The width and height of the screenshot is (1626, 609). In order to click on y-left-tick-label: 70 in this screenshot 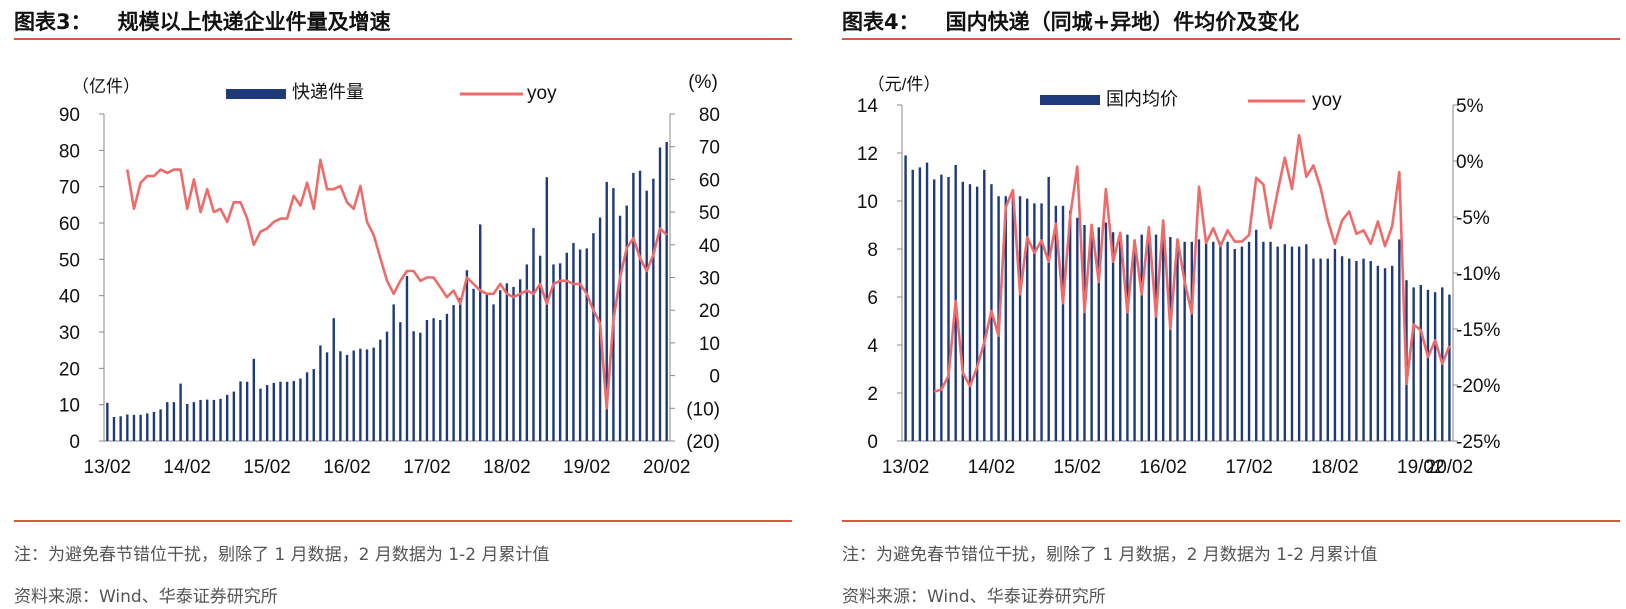, I will do `click(69, 188)`.